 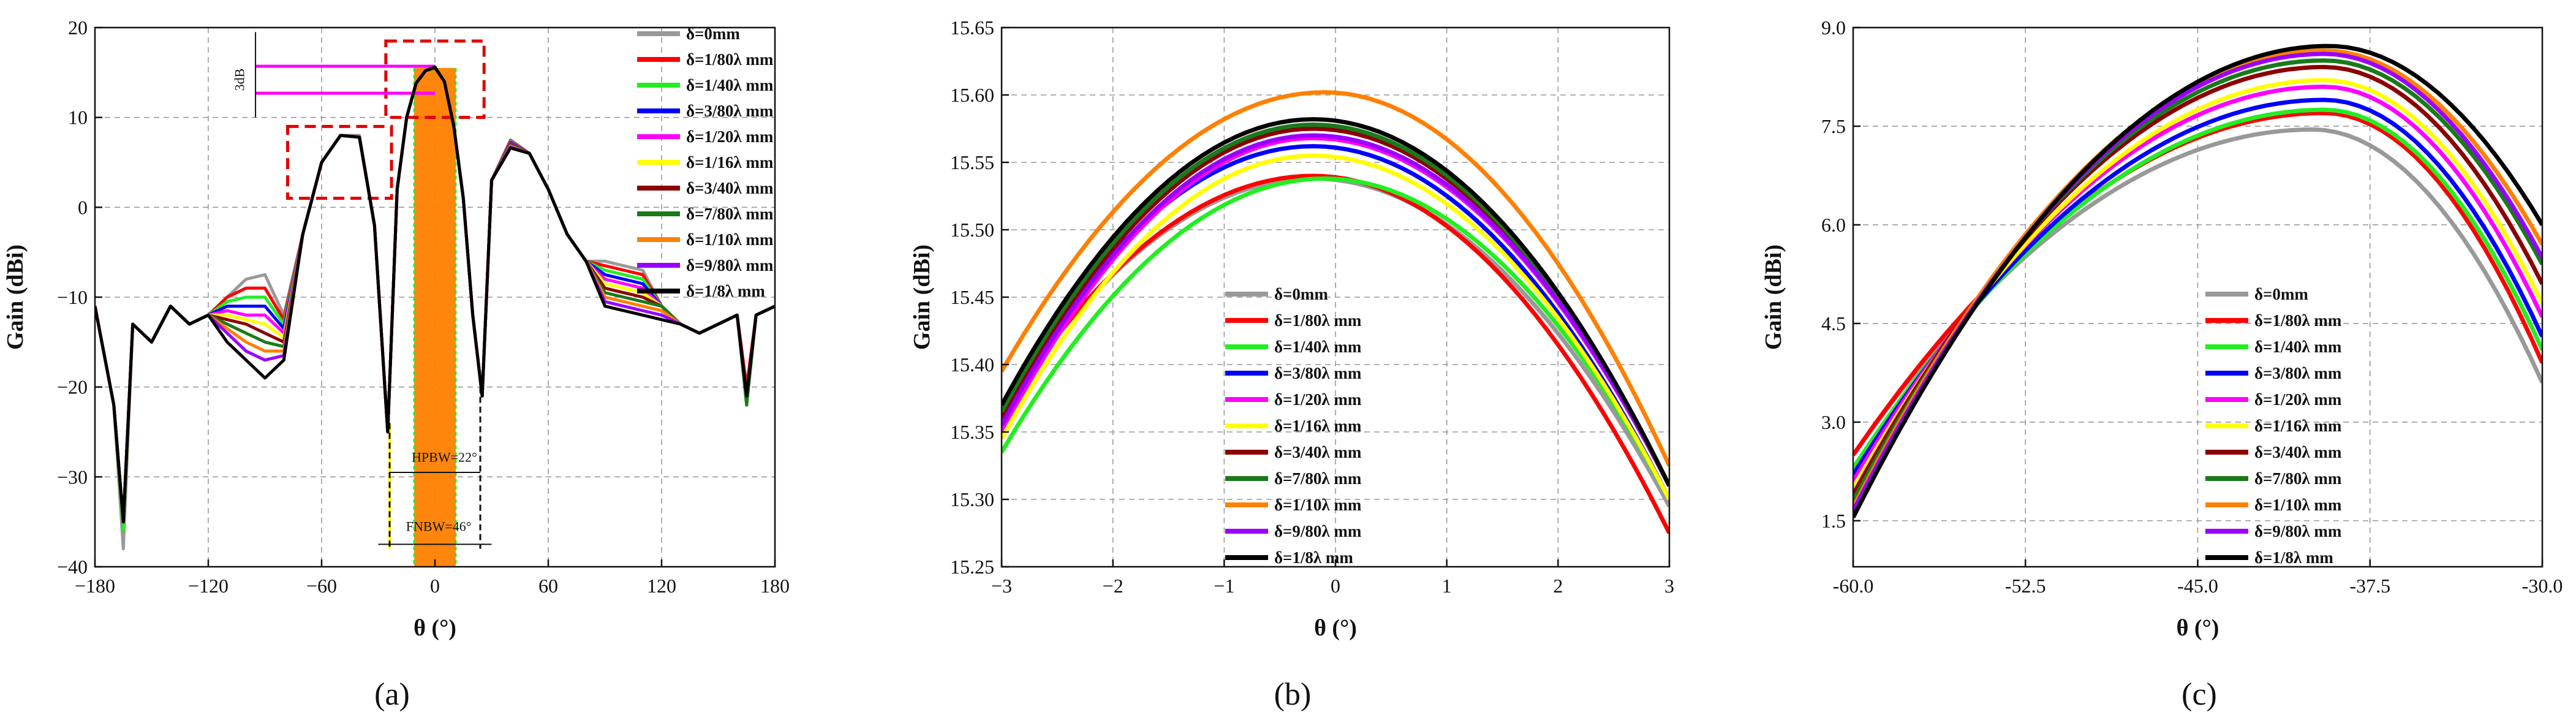 What do you see at coordinates (1113, 586) in the screenshot?
I see `x-tick-label: −2` at bounding box center [1113, 586].